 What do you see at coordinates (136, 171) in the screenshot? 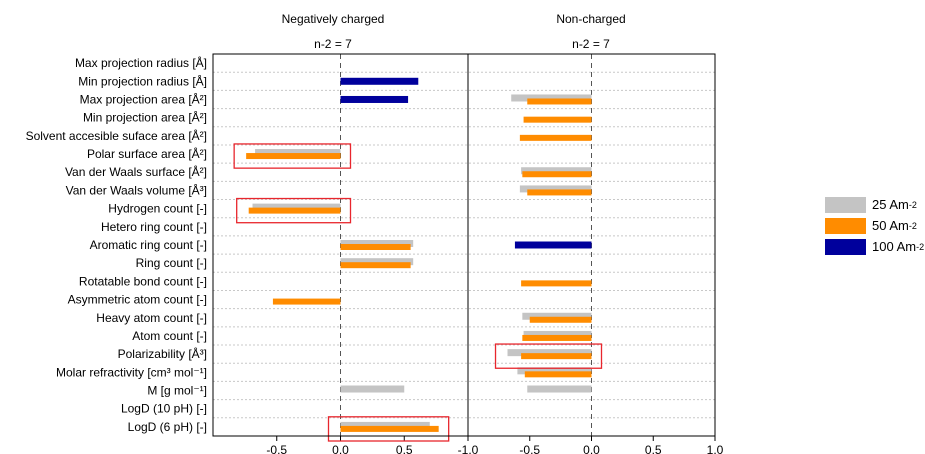
I see `category-label: Van der Waals surface [Å²]` at bounding box center [136, 171].